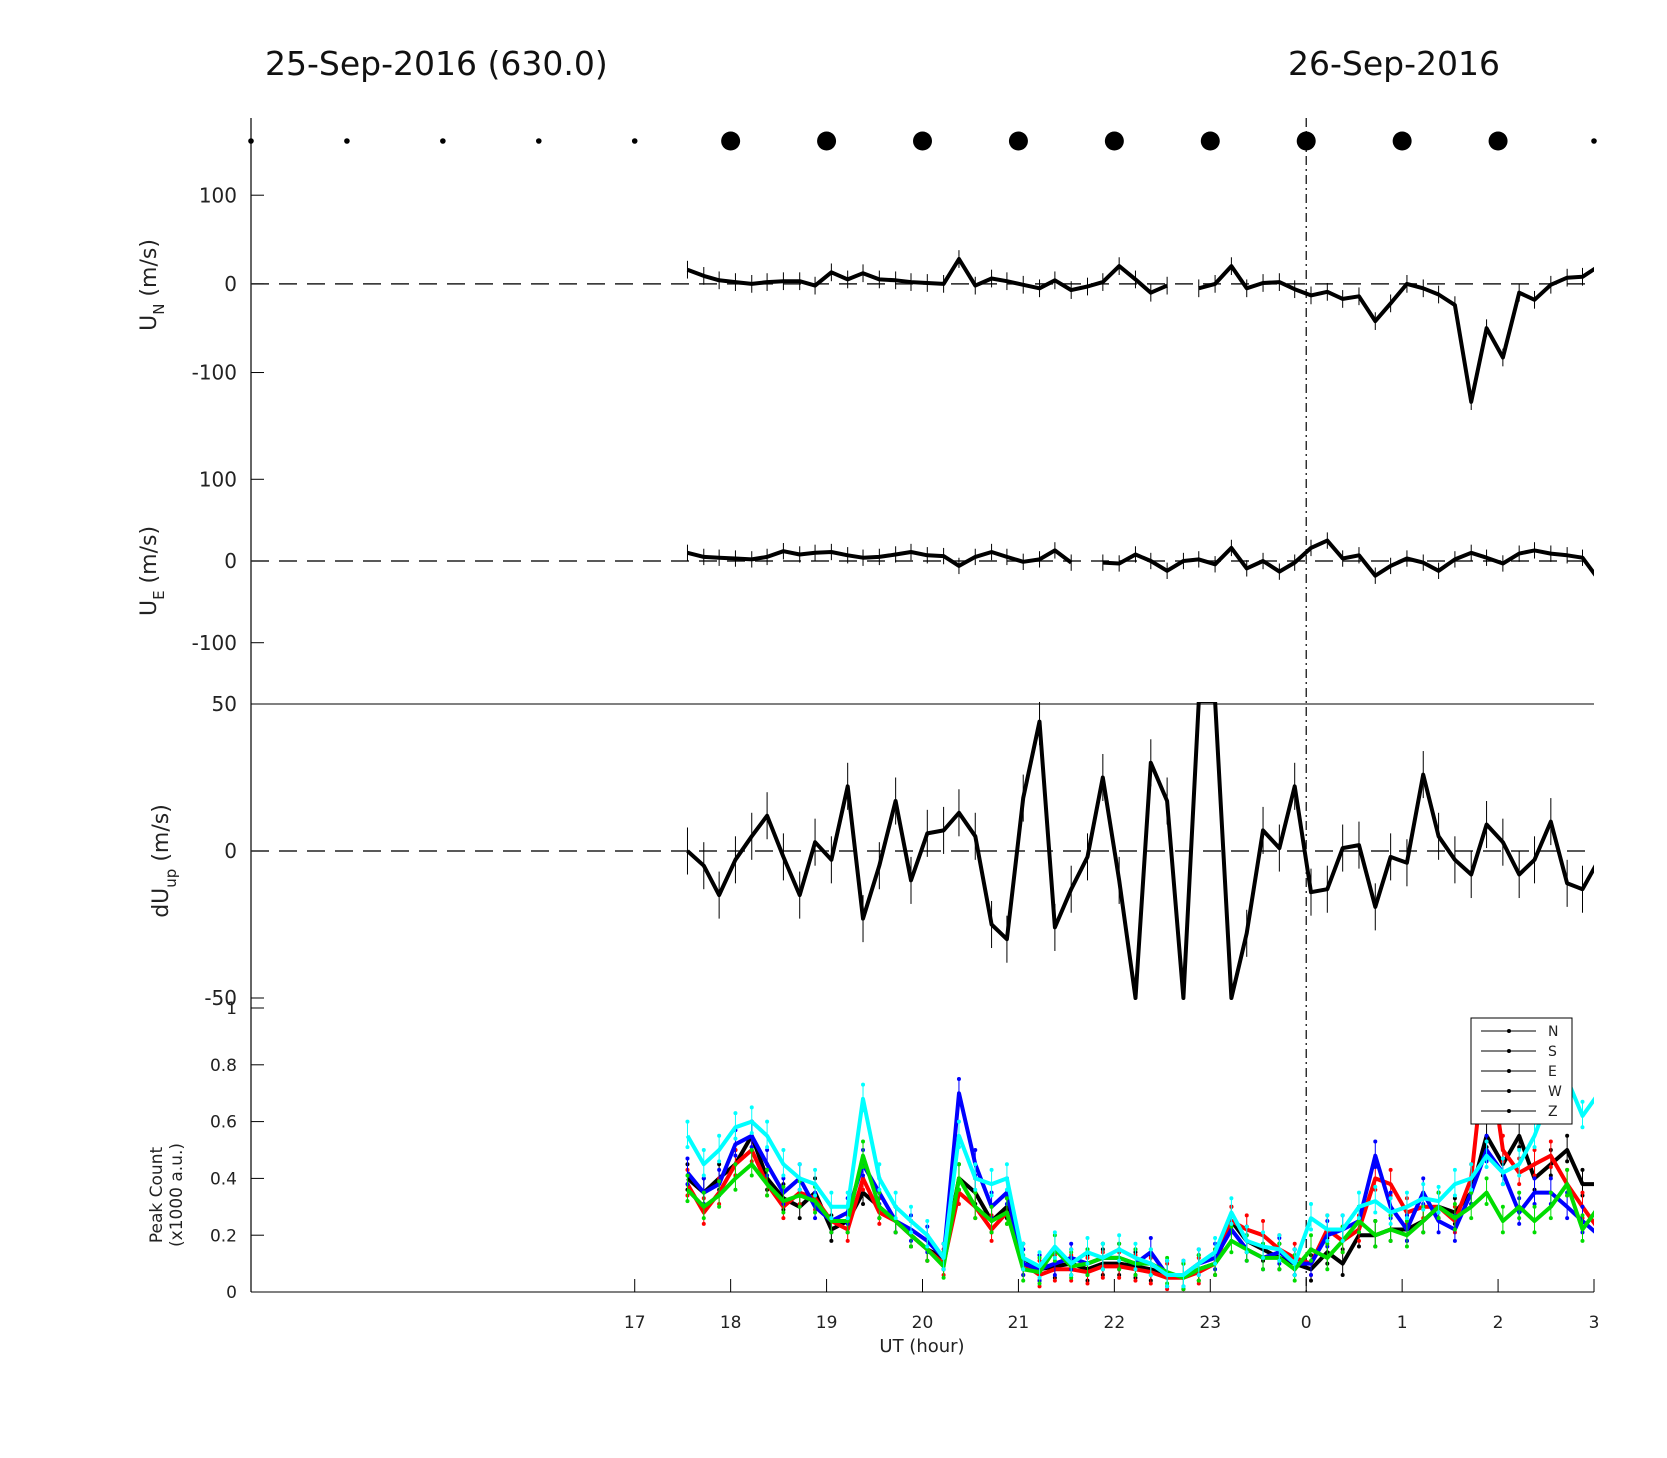 The height and width of the screenshot is (1458, 1667). I want to click on y-axis-label-peak-line1: Peak Count, so click(157, 1195).